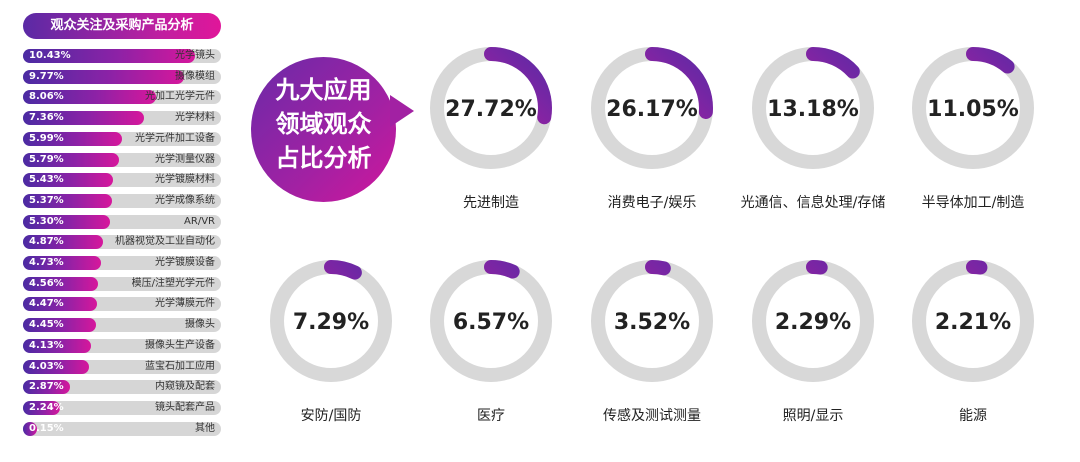 This screenshot has height=462, width=1080. I want to click on donut-value-label: 7.29%, so click(331, 322).